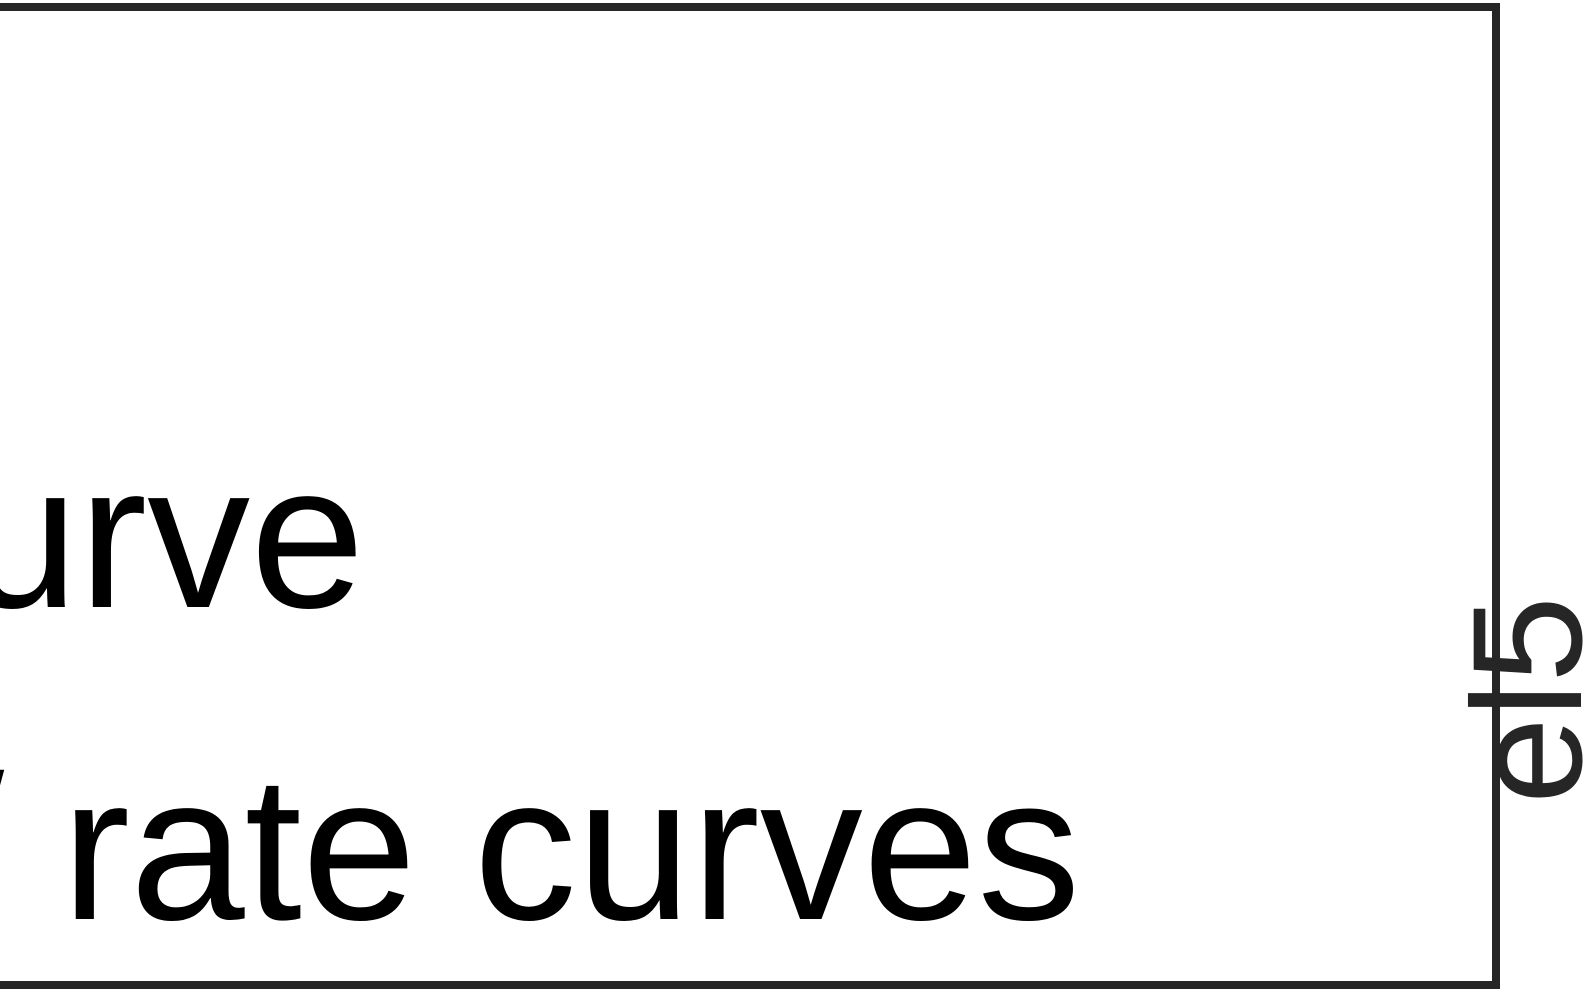  Describe the element at coordinates (182, 536) in the screenshot. I see `legend-line-1: urve` at that location.